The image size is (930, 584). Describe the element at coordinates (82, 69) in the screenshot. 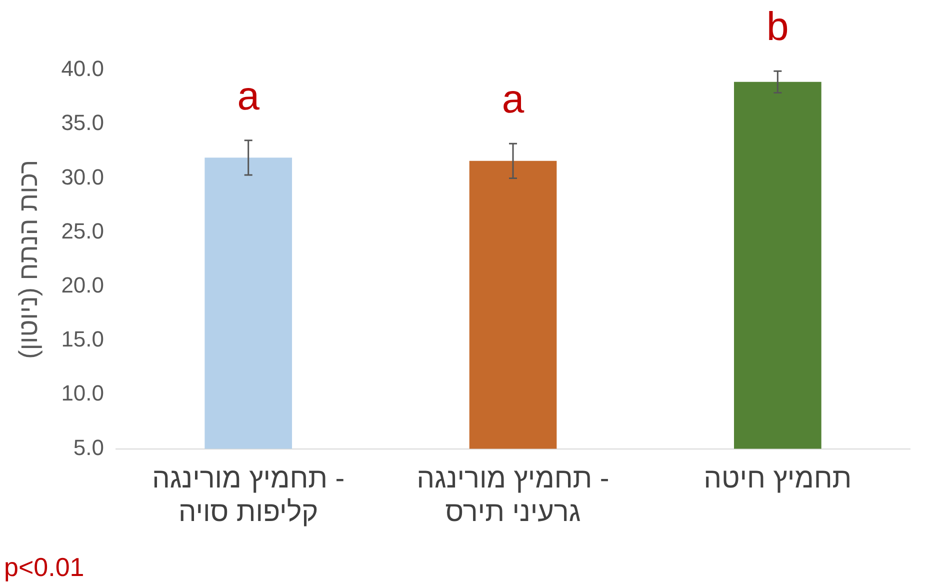

I see `y-tick-label: 40.0` at that location.